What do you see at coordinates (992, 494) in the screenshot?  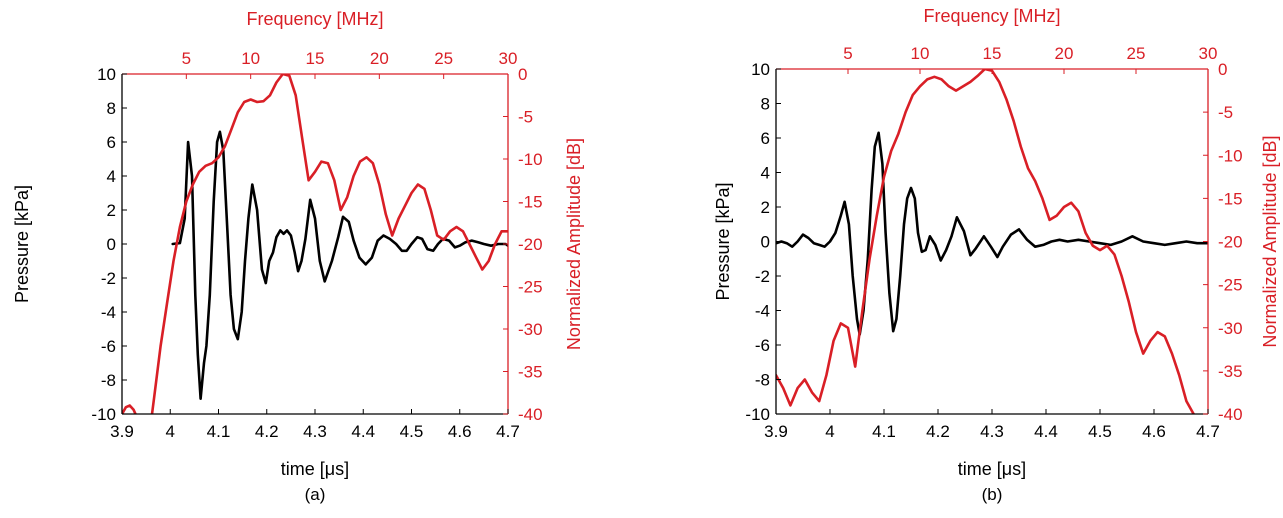 I see `panel-caption: (b)` at bounding box center [992, 494].